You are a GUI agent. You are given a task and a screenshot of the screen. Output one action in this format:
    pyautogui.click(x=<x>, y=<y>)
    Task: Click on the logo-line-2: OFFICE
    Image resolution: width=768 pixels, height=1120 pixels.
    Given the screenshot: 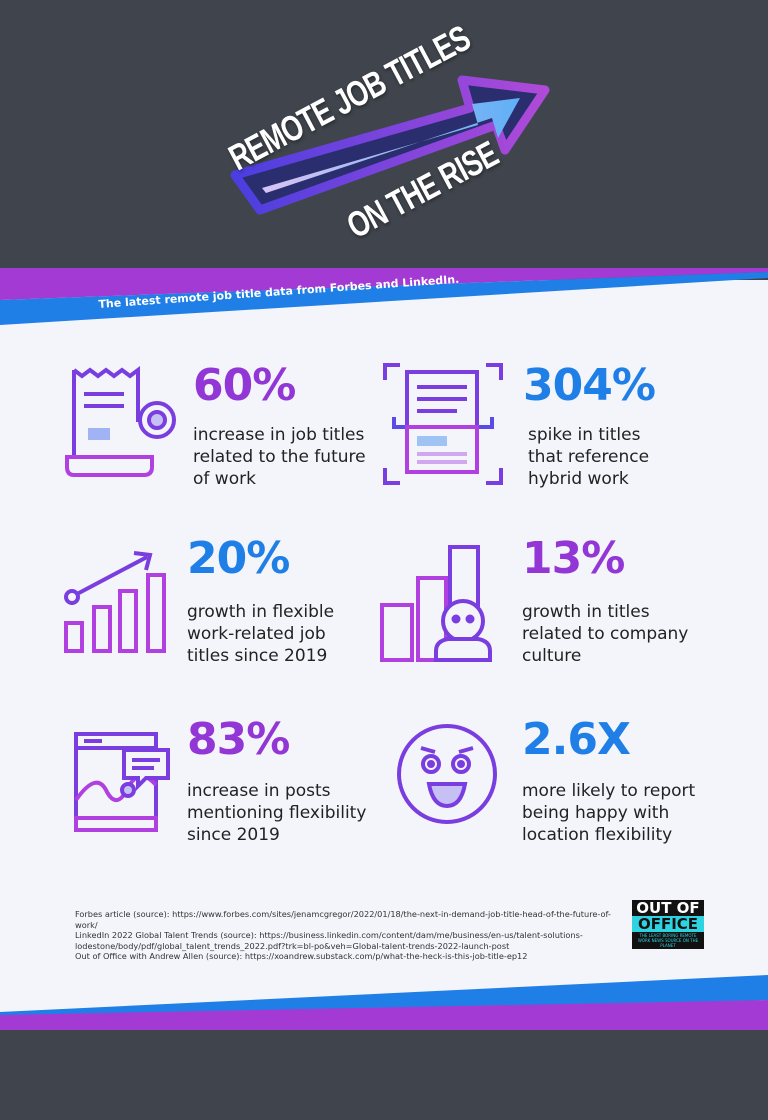 What is the action you would take?
    pyautogui.click(x=668, y=924)
    